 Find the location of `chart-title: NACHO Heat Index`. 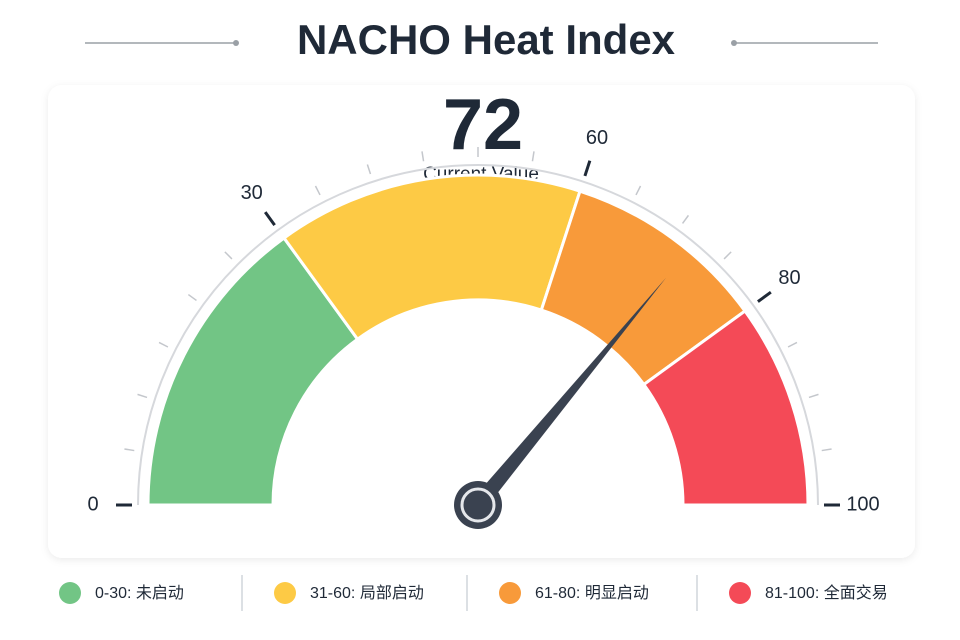

chart-title: NACHO Heat Index is located at coordinates (486, 39).